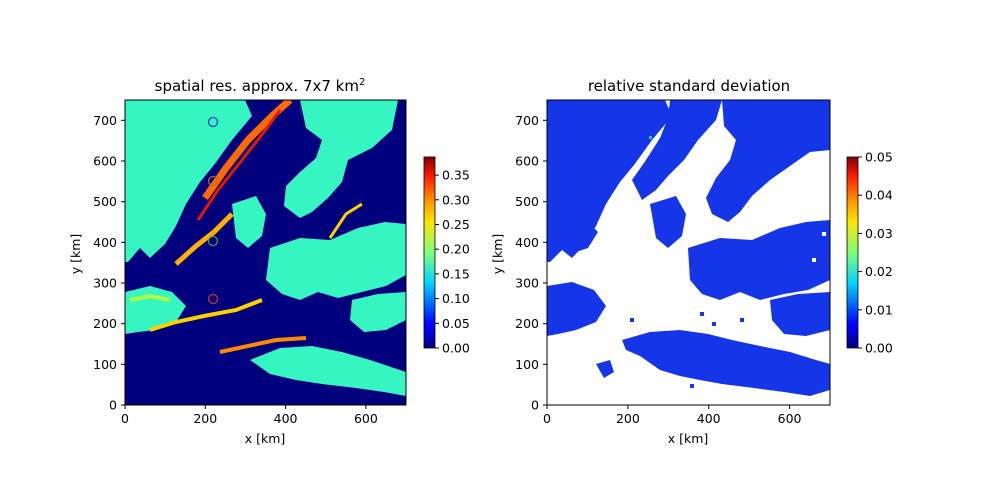  What do you see at coordinates (105, 161) in the screenshot?
I see `left-y-tick-label: 600` at bounding box center [105, 161].